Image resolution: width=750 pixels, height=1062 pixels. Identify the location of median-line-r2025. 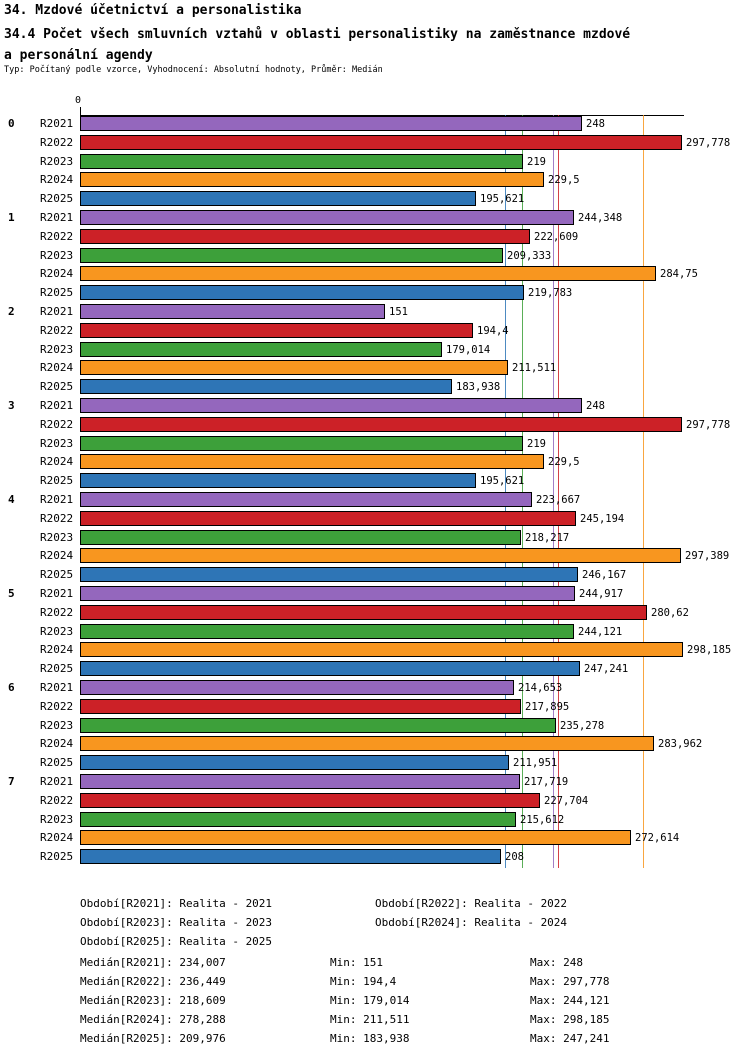
(505, 491).